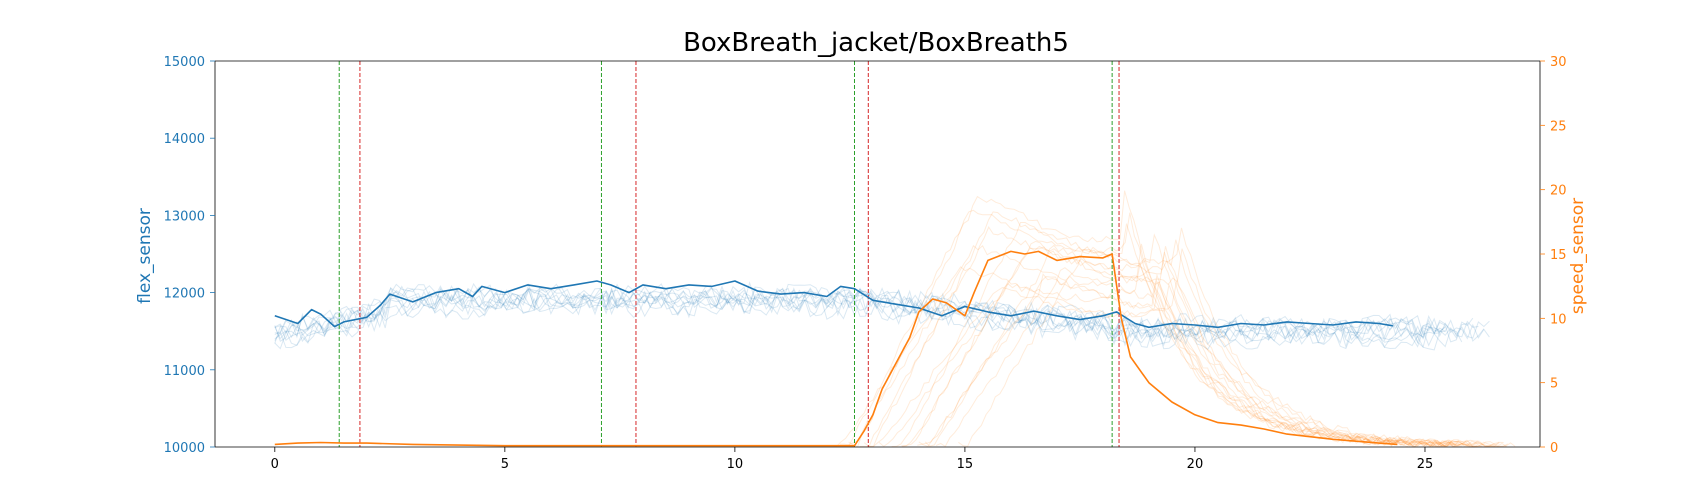 Image resolution: width=1700 pixels, height=500 pixels. What do you see at coordinates (184, 216) in the screenshot?
I see `y-left-tick-label: 13000` at bounding box center [184, 216].